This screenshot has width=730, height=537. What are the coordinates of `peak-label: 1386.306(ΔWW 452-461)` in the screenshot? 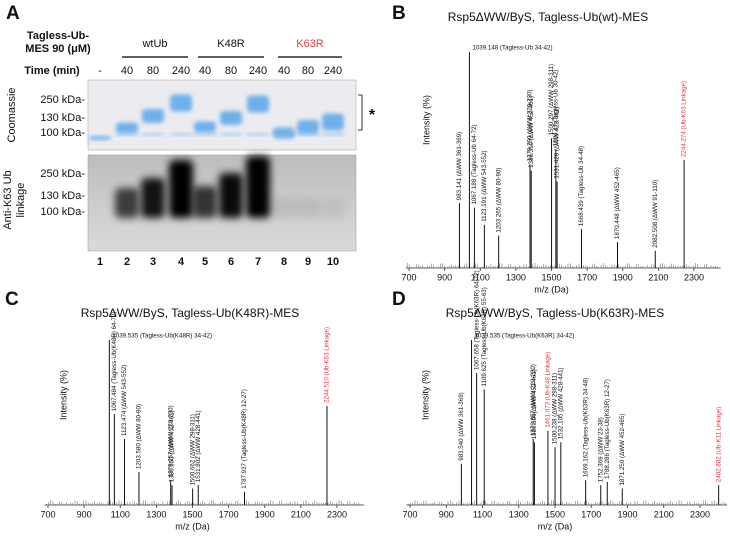 It's located at (534, 404).